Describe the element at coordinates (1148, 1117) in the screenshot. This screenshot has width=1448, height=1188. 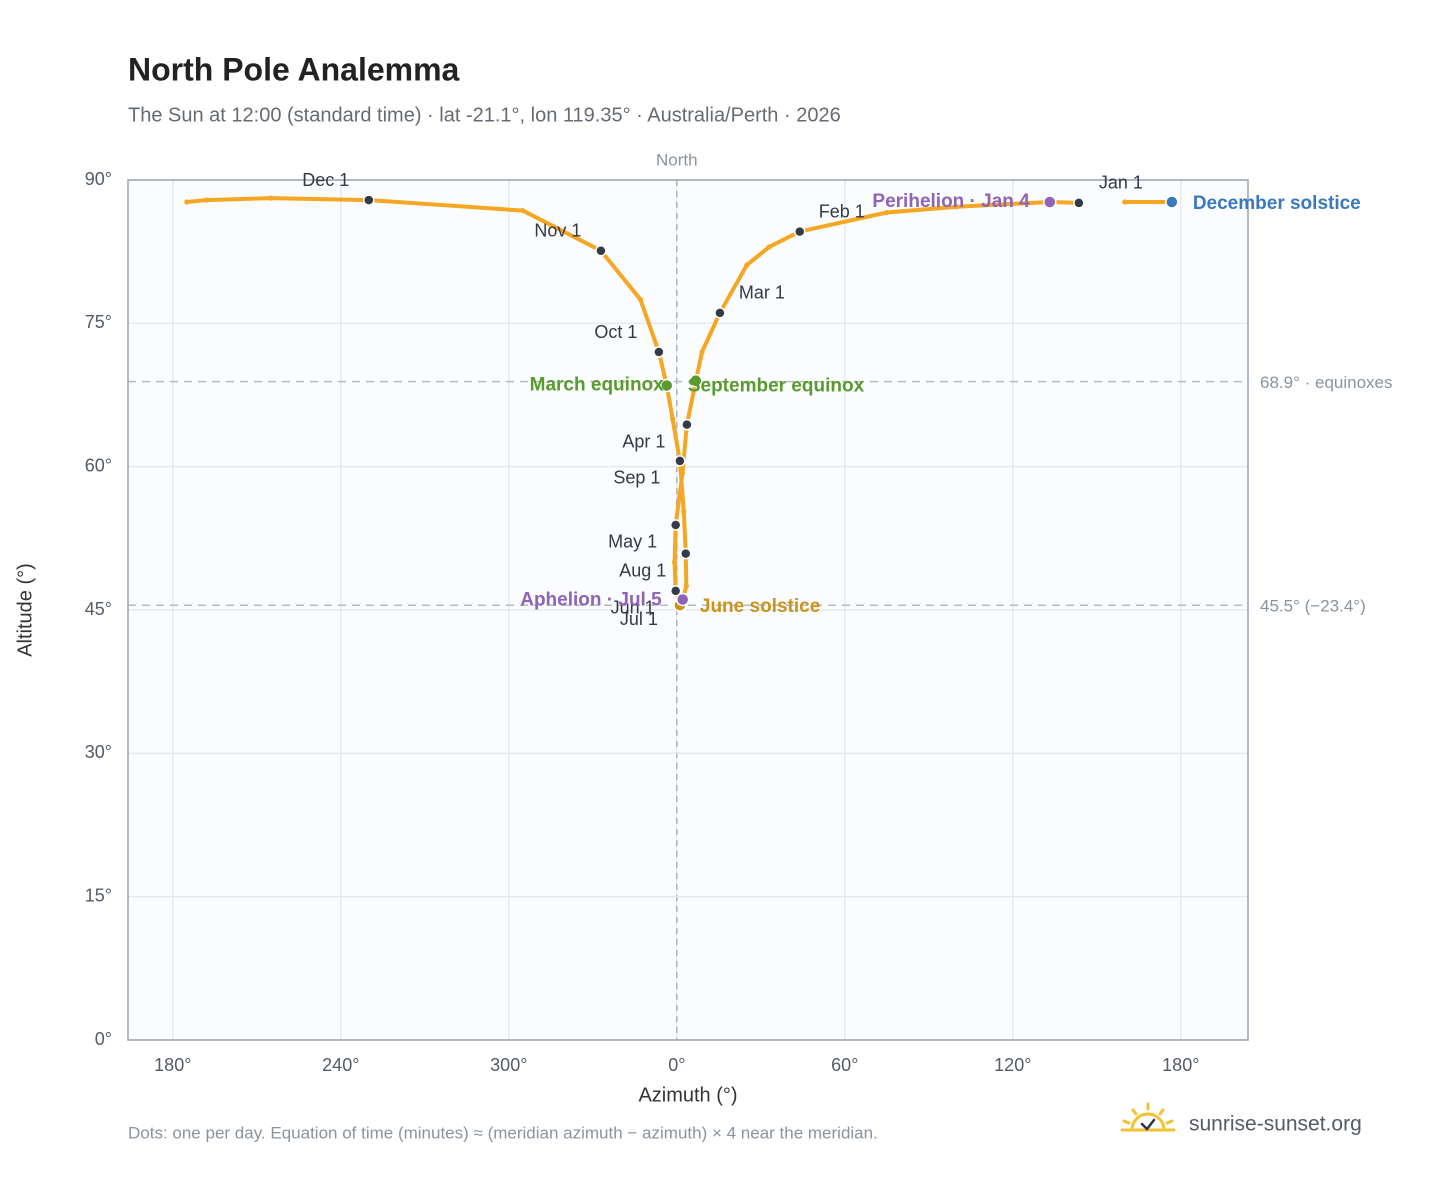
I see `brand-logo` at that location.